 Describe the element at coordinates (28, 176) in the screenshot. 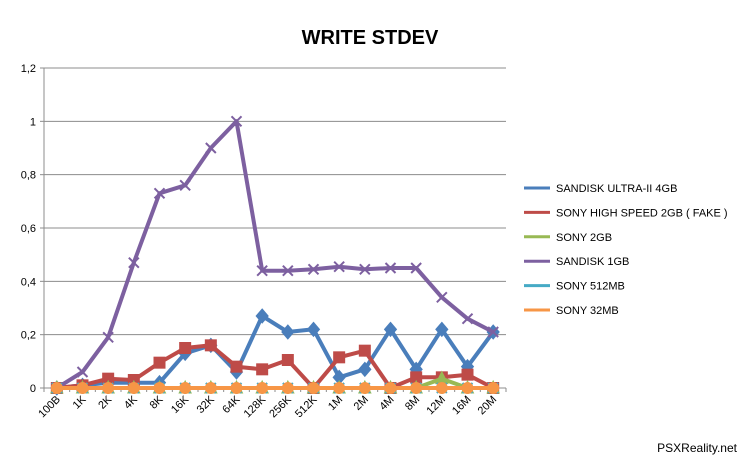

I see `y-tick-label: 0,8` at that location.